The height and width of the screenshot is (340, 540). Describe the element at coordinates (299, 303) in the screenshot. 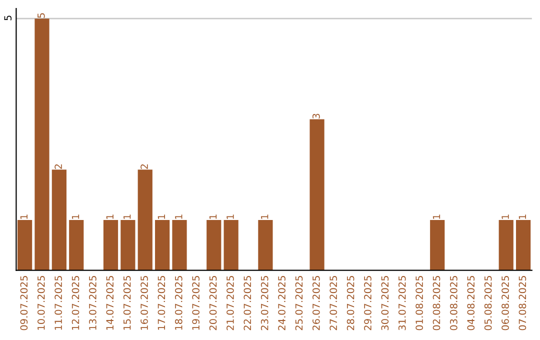

I see `x-tick-label: 25.07.2025` at that location.